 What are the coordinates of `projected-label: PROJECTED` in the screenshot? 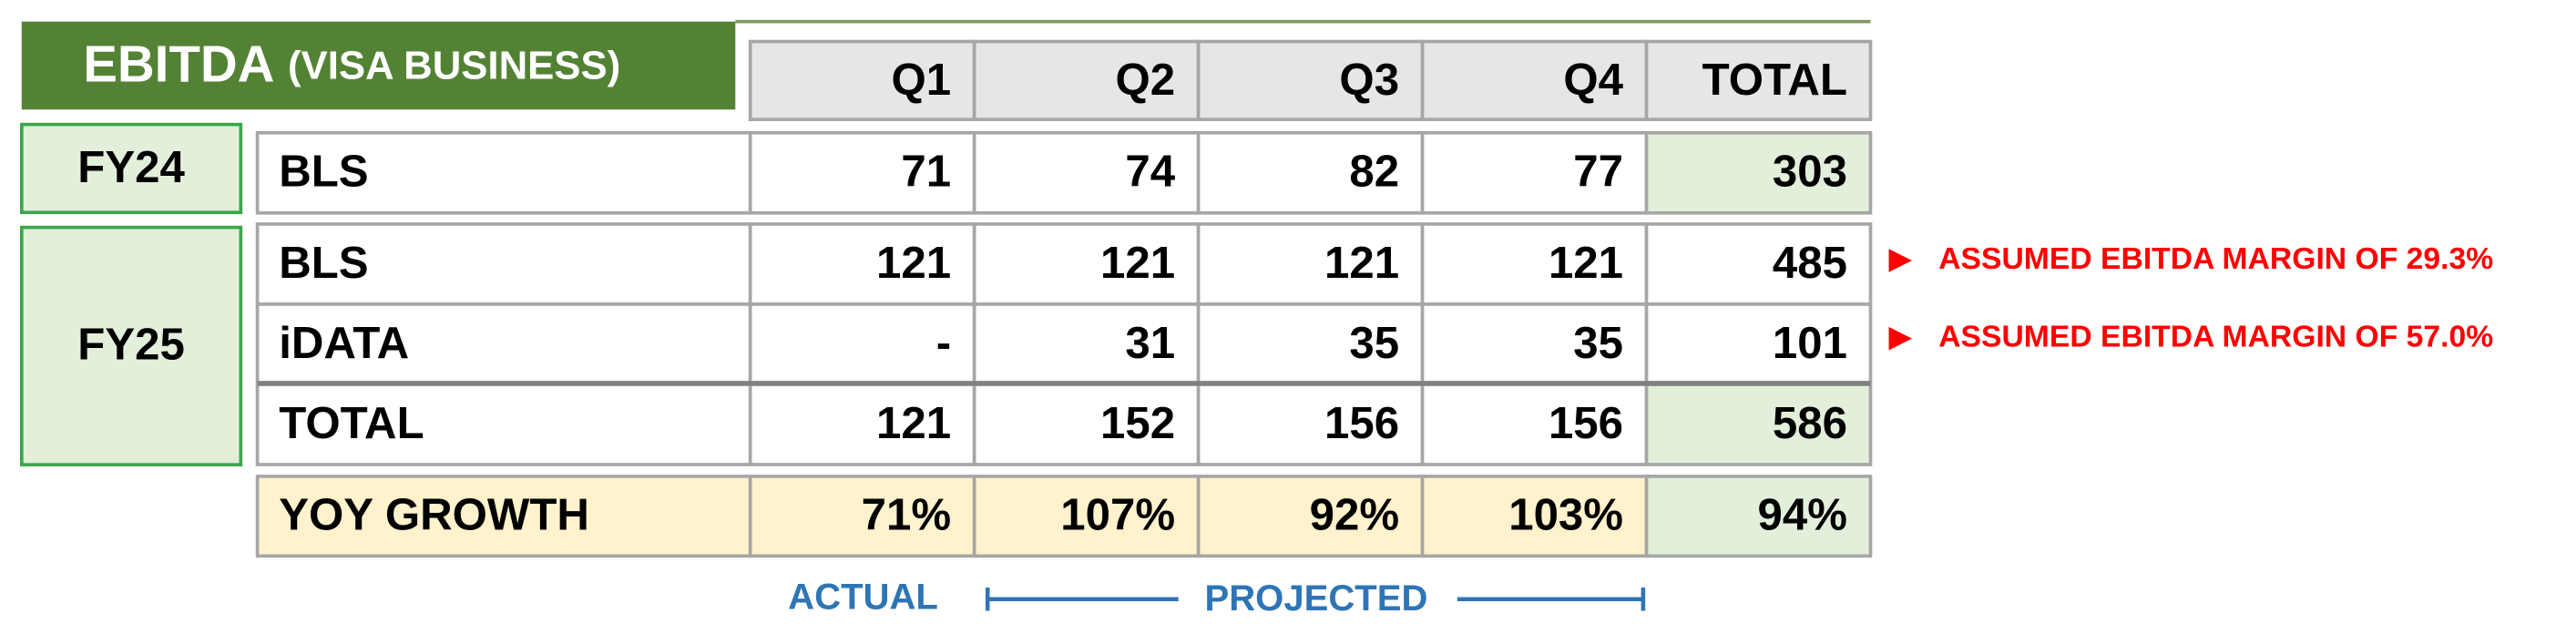 It's located at (1315, 598).